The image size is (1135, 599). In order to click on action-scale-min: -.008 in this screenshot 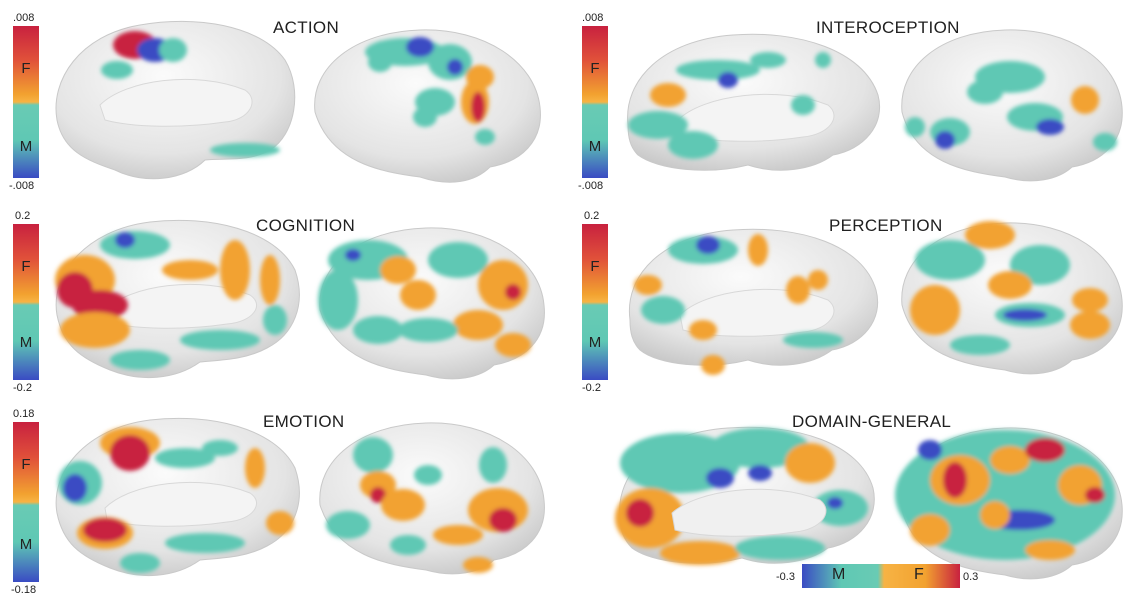, I will do `click(22, 186)`.